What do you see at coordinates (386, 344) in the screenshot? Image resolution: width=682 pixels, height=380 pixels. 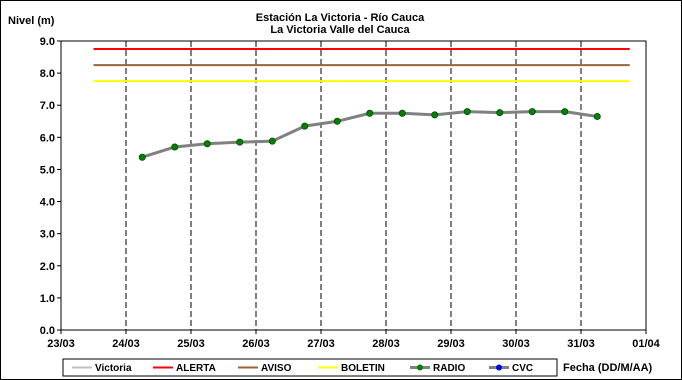 I see `x-tick-label: 28/03` at bounding box center [386, 344].